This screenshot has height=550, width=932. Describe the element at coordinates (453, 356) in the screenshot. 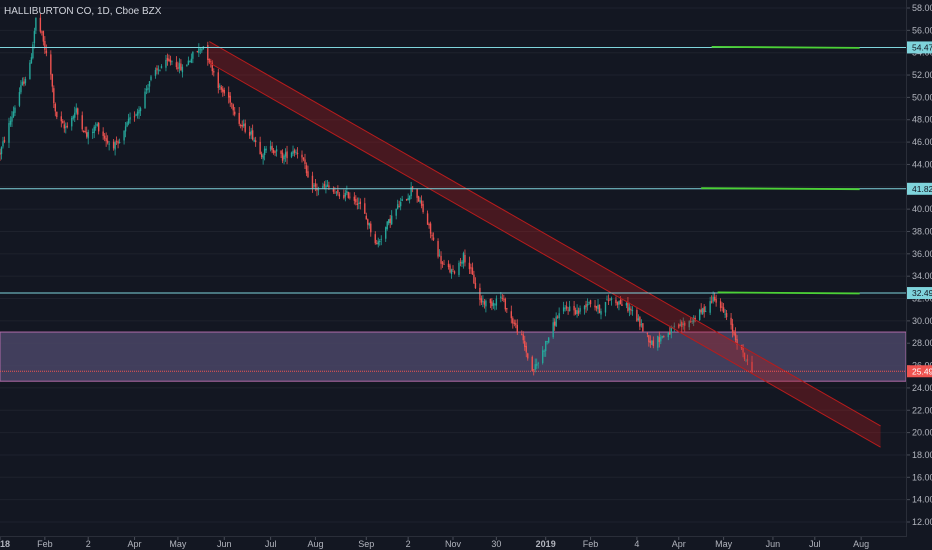

I see `support-zone-rect` at that location.